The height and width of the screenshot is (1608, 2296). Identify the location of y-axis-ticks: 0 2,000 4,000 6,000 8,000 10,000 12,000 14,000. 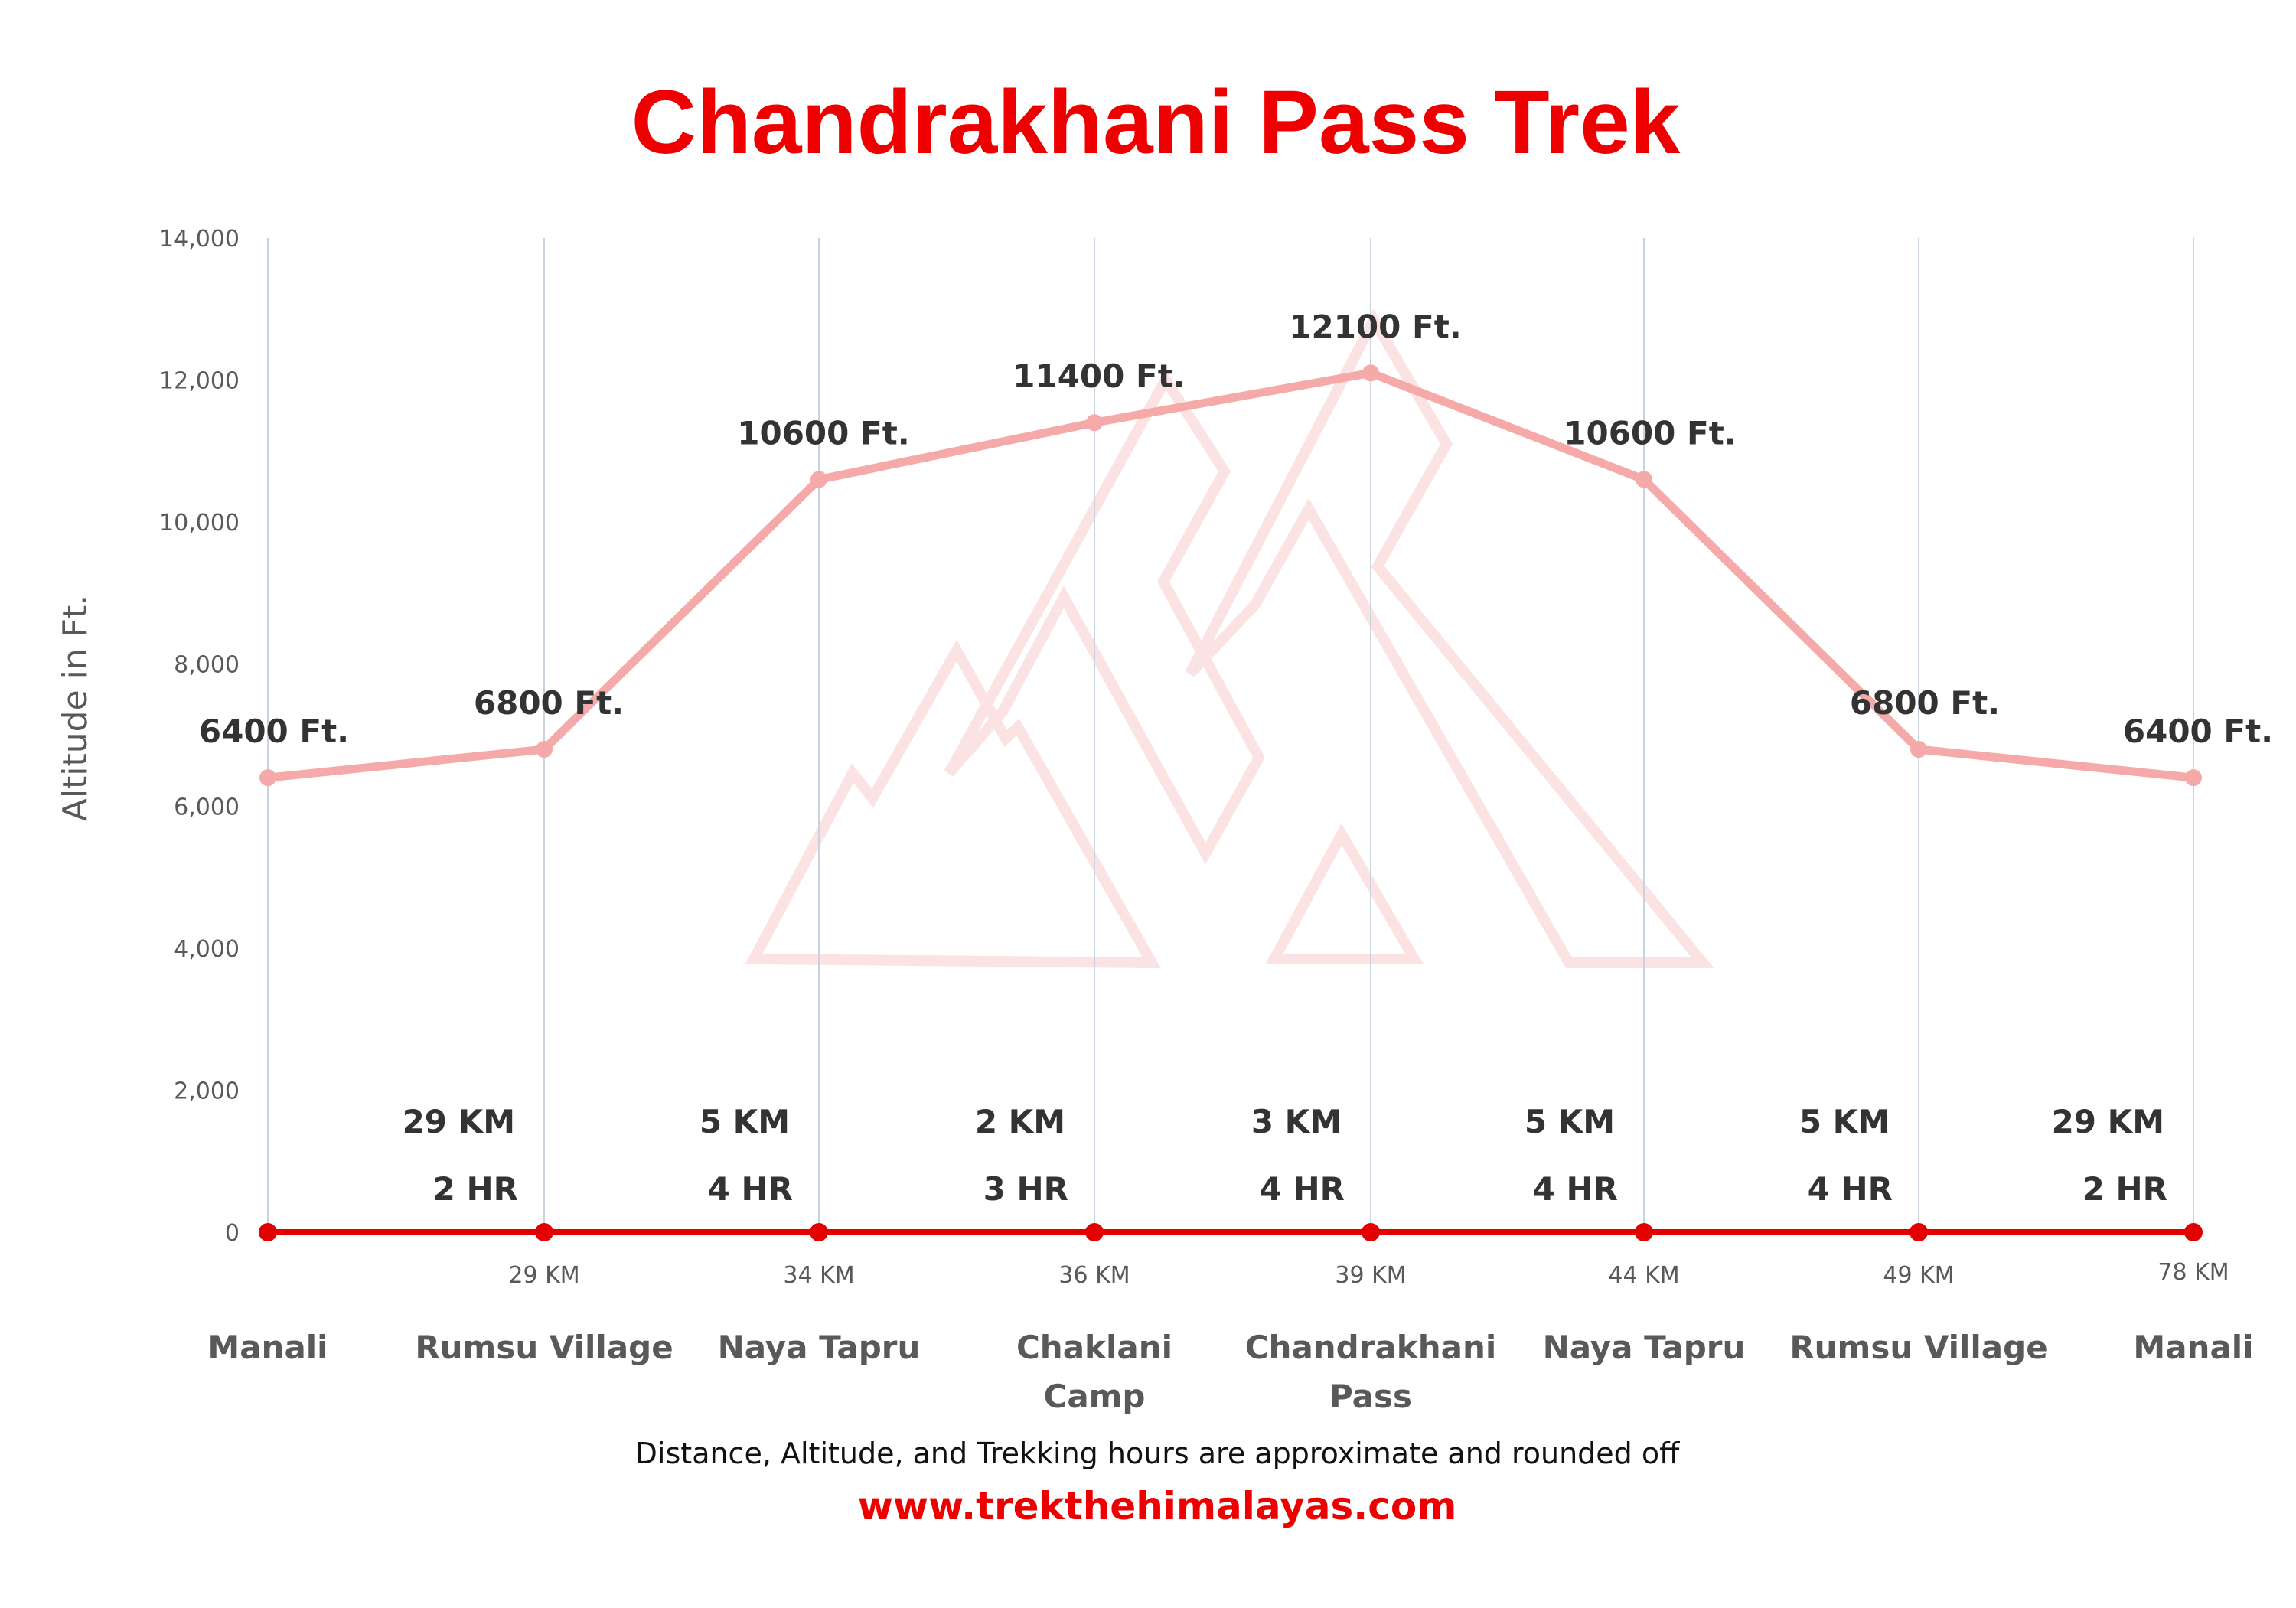
(199, 736).